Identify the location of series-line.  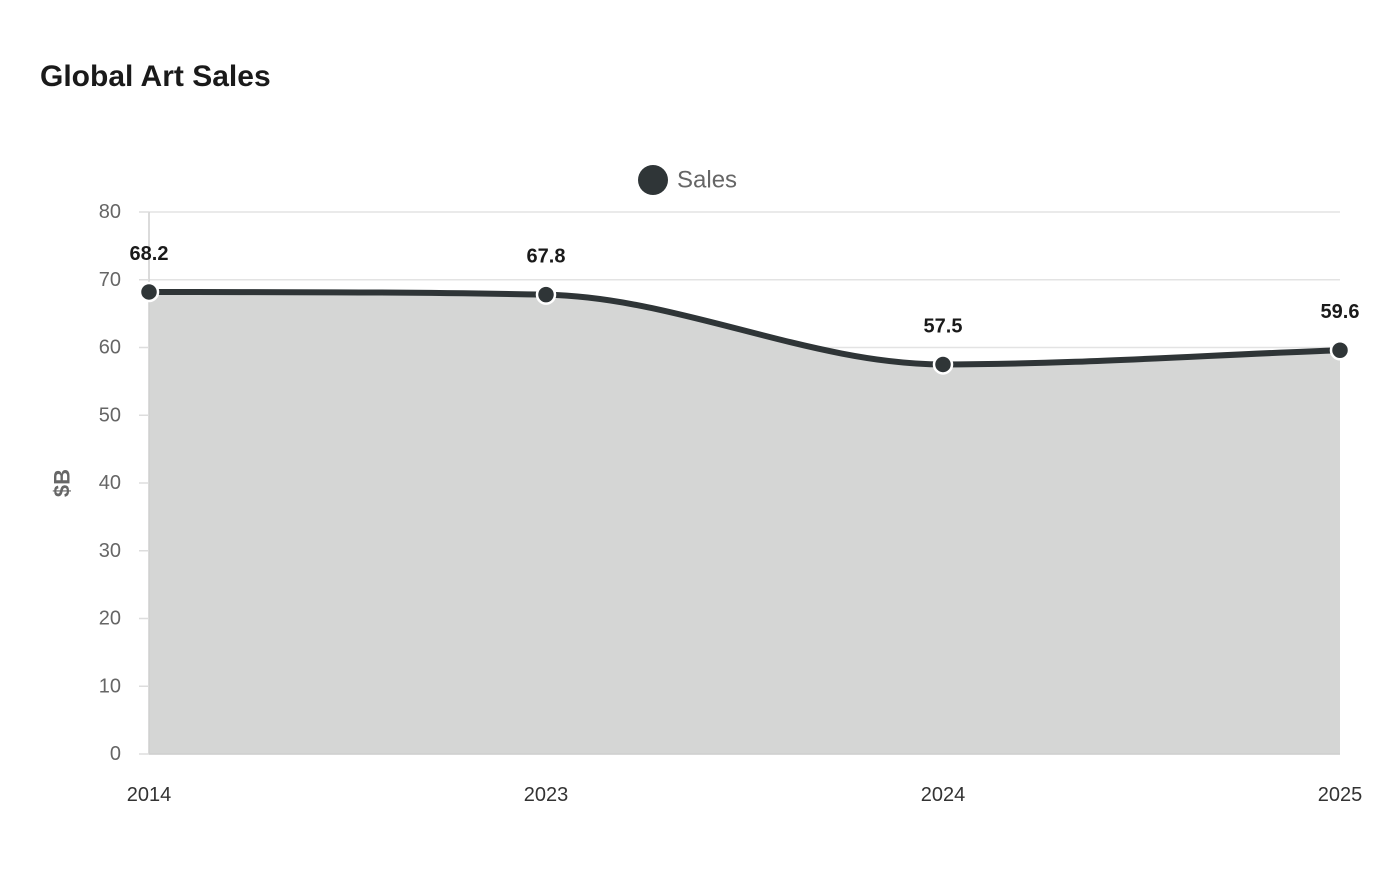
(744, 328).